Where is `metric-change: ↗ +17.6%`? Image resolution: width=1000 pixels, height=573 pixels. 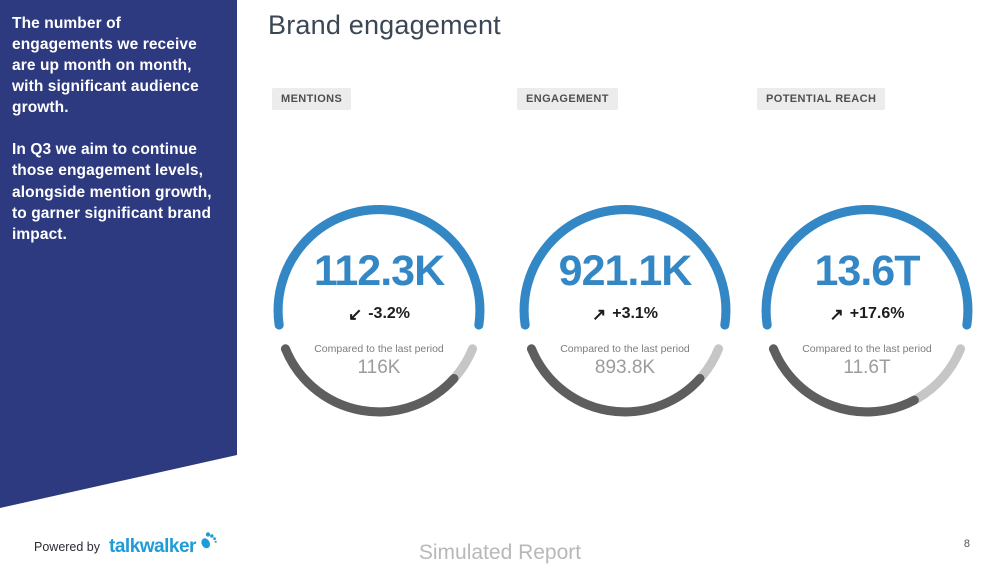
metric-change: ↗ +17.6% is located at coordinates (867, 314).